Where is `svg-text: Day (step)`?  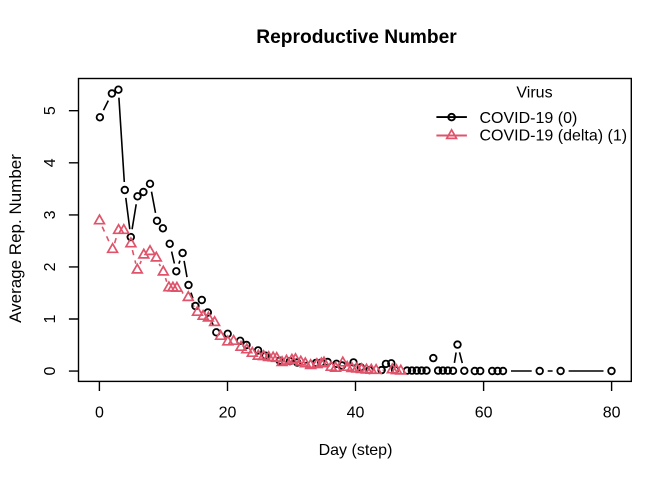
svg-text: Day (step) is located at coordinates (356, 450).